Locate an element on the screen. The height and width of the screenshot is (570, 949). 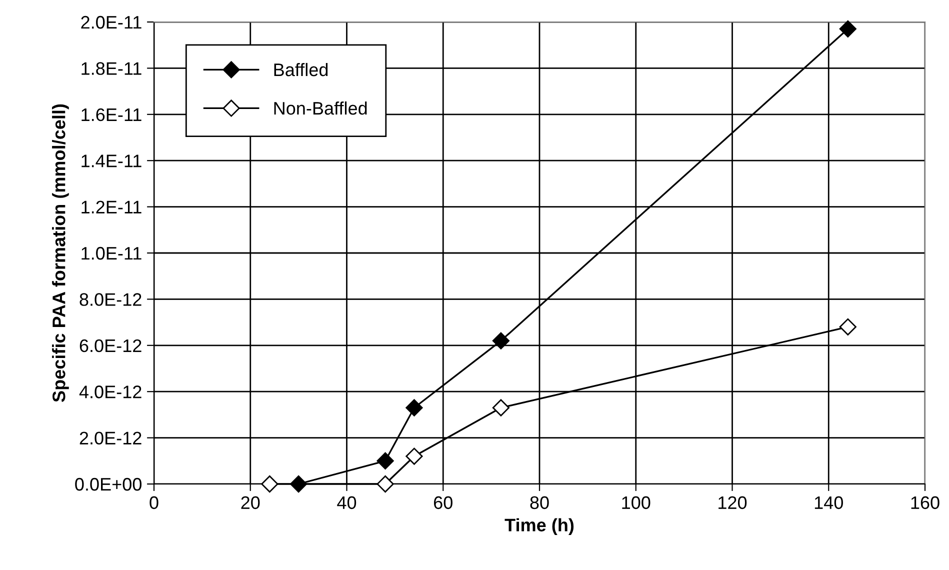
y-tick-label: 4.0E-12 is located at coordinates (110, 392).